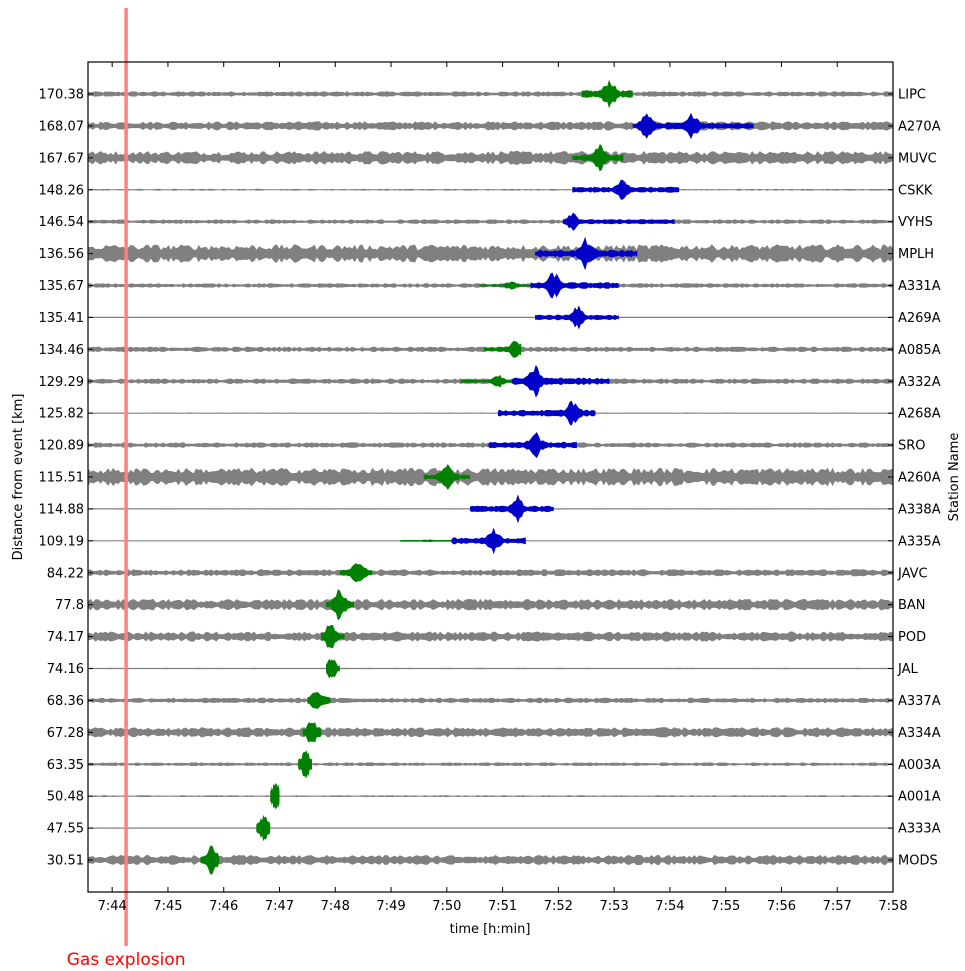 This screenshot has height=971, width=965. What do you see at coordinates (62, 382) in the screenshot?
I see `distance-label: 129.29` at bounding box center [62, 382].